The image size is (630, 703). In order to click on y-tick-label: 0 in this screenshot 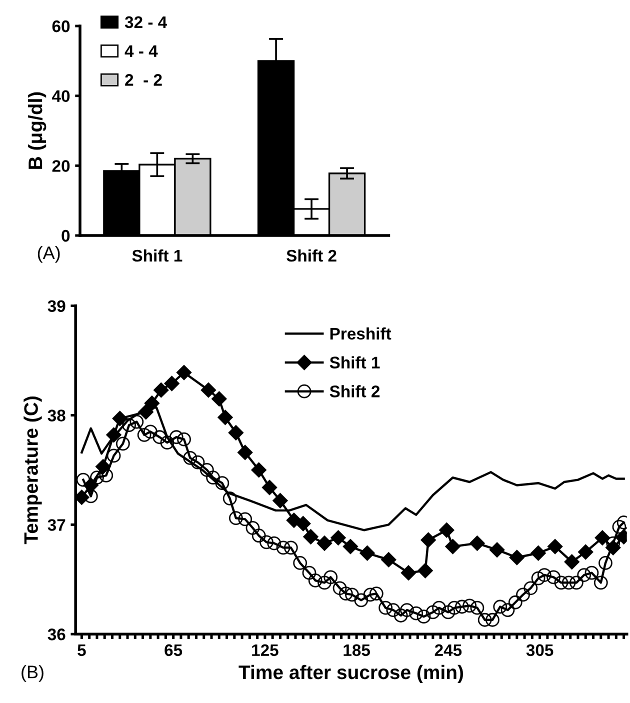, I will do `click(66, 236)`.